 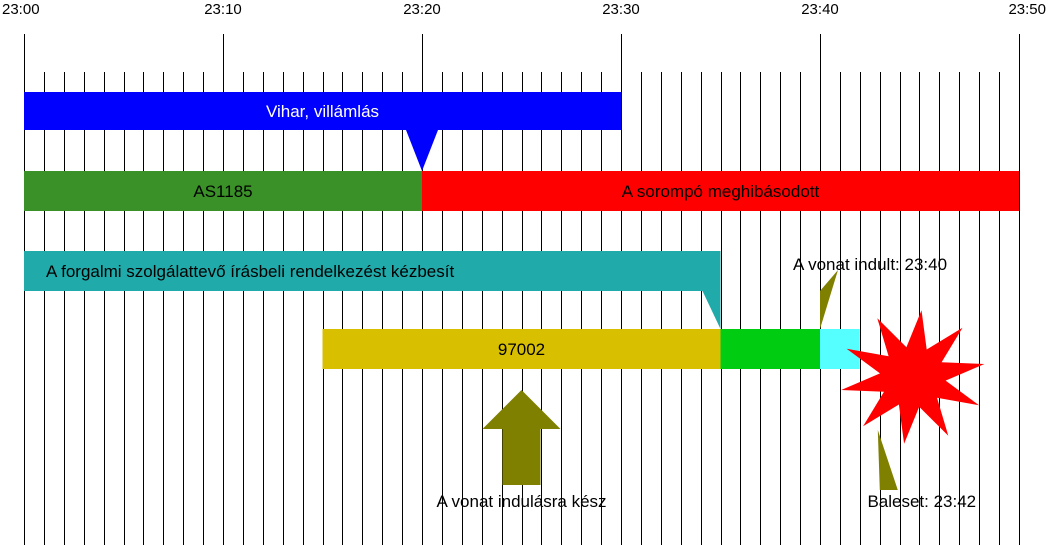 I want to click on dispatcher-order-bar, so click(x=372, y=271).